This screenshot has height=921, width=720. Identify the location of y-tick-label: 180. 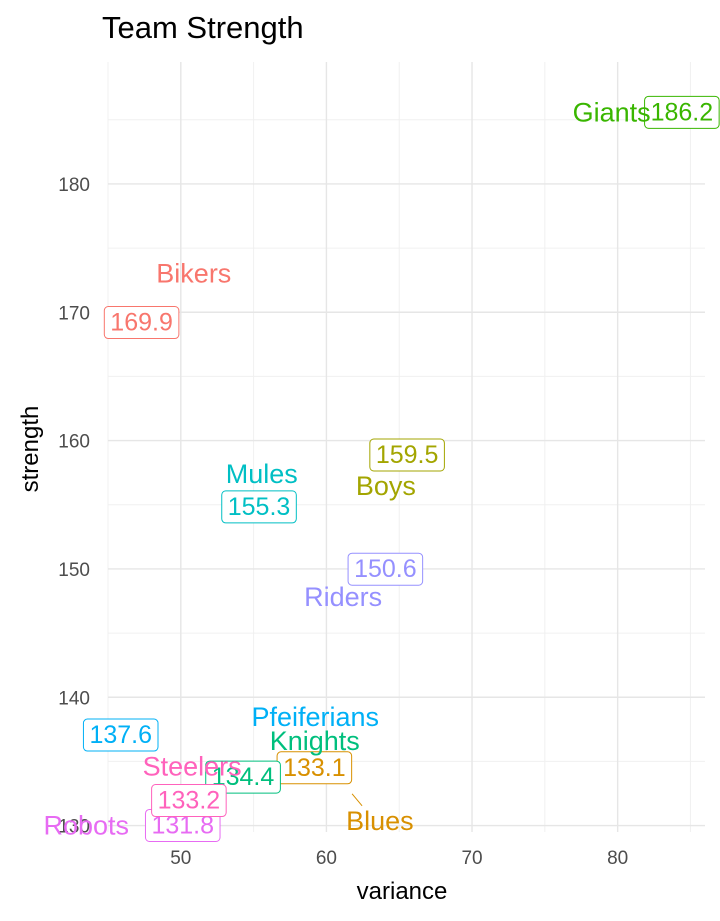
(74, 185).